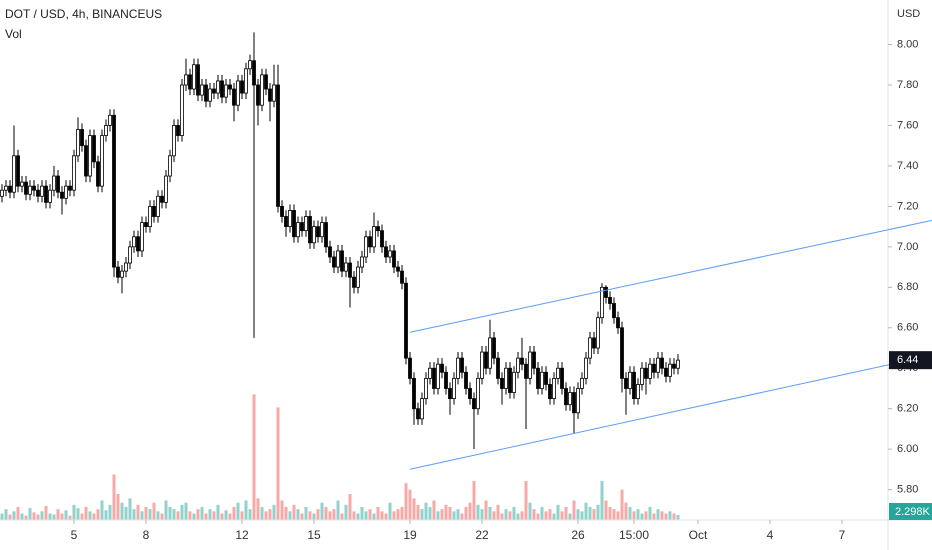 The height and width of the screenshot is (550, 932). What do you see at coordinates (907, 360) in the screenshot?
I see `last-price-label: 6.44` at bounding box center [907, 360].